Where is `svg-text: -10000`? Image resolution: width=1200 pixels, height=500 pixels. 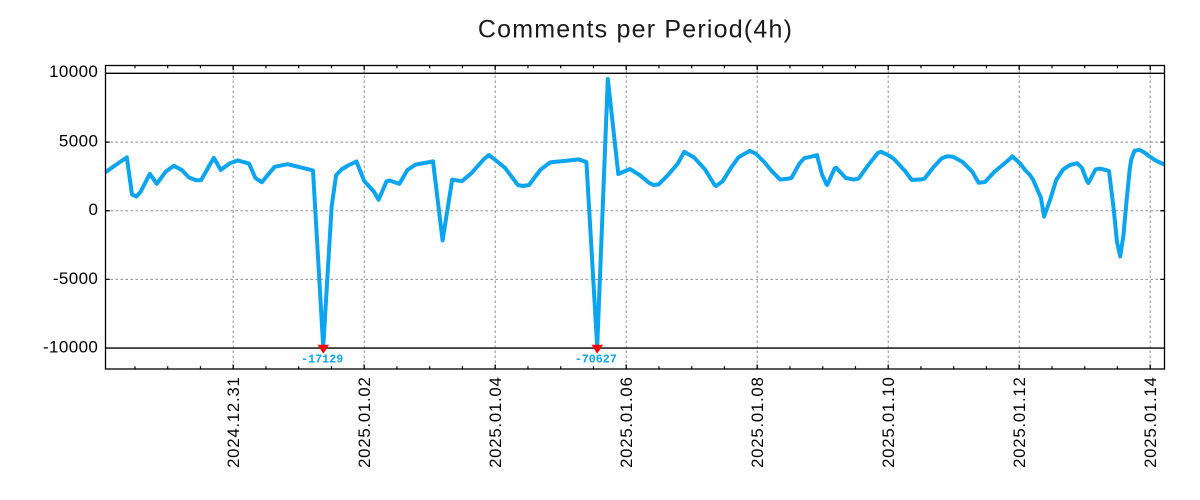
svg-text: -10000 is located at coordinates (70, 347).